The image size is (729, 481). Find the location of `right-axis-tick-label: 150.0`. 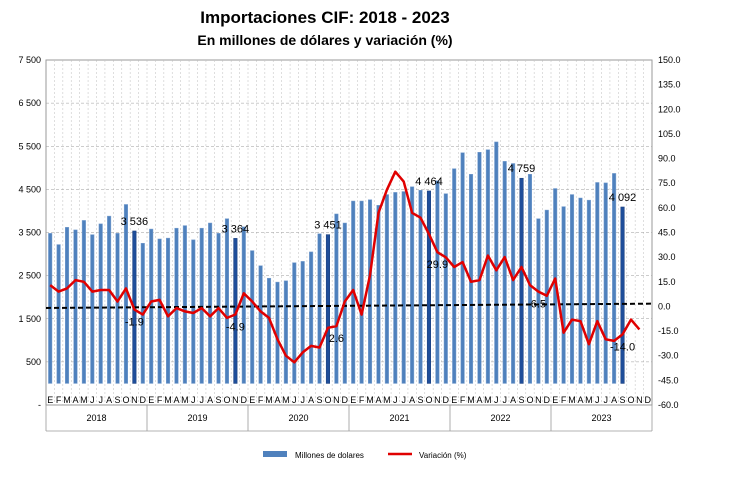

right-axis-tick-label: 150.0 is located at coordinates (669, 60).